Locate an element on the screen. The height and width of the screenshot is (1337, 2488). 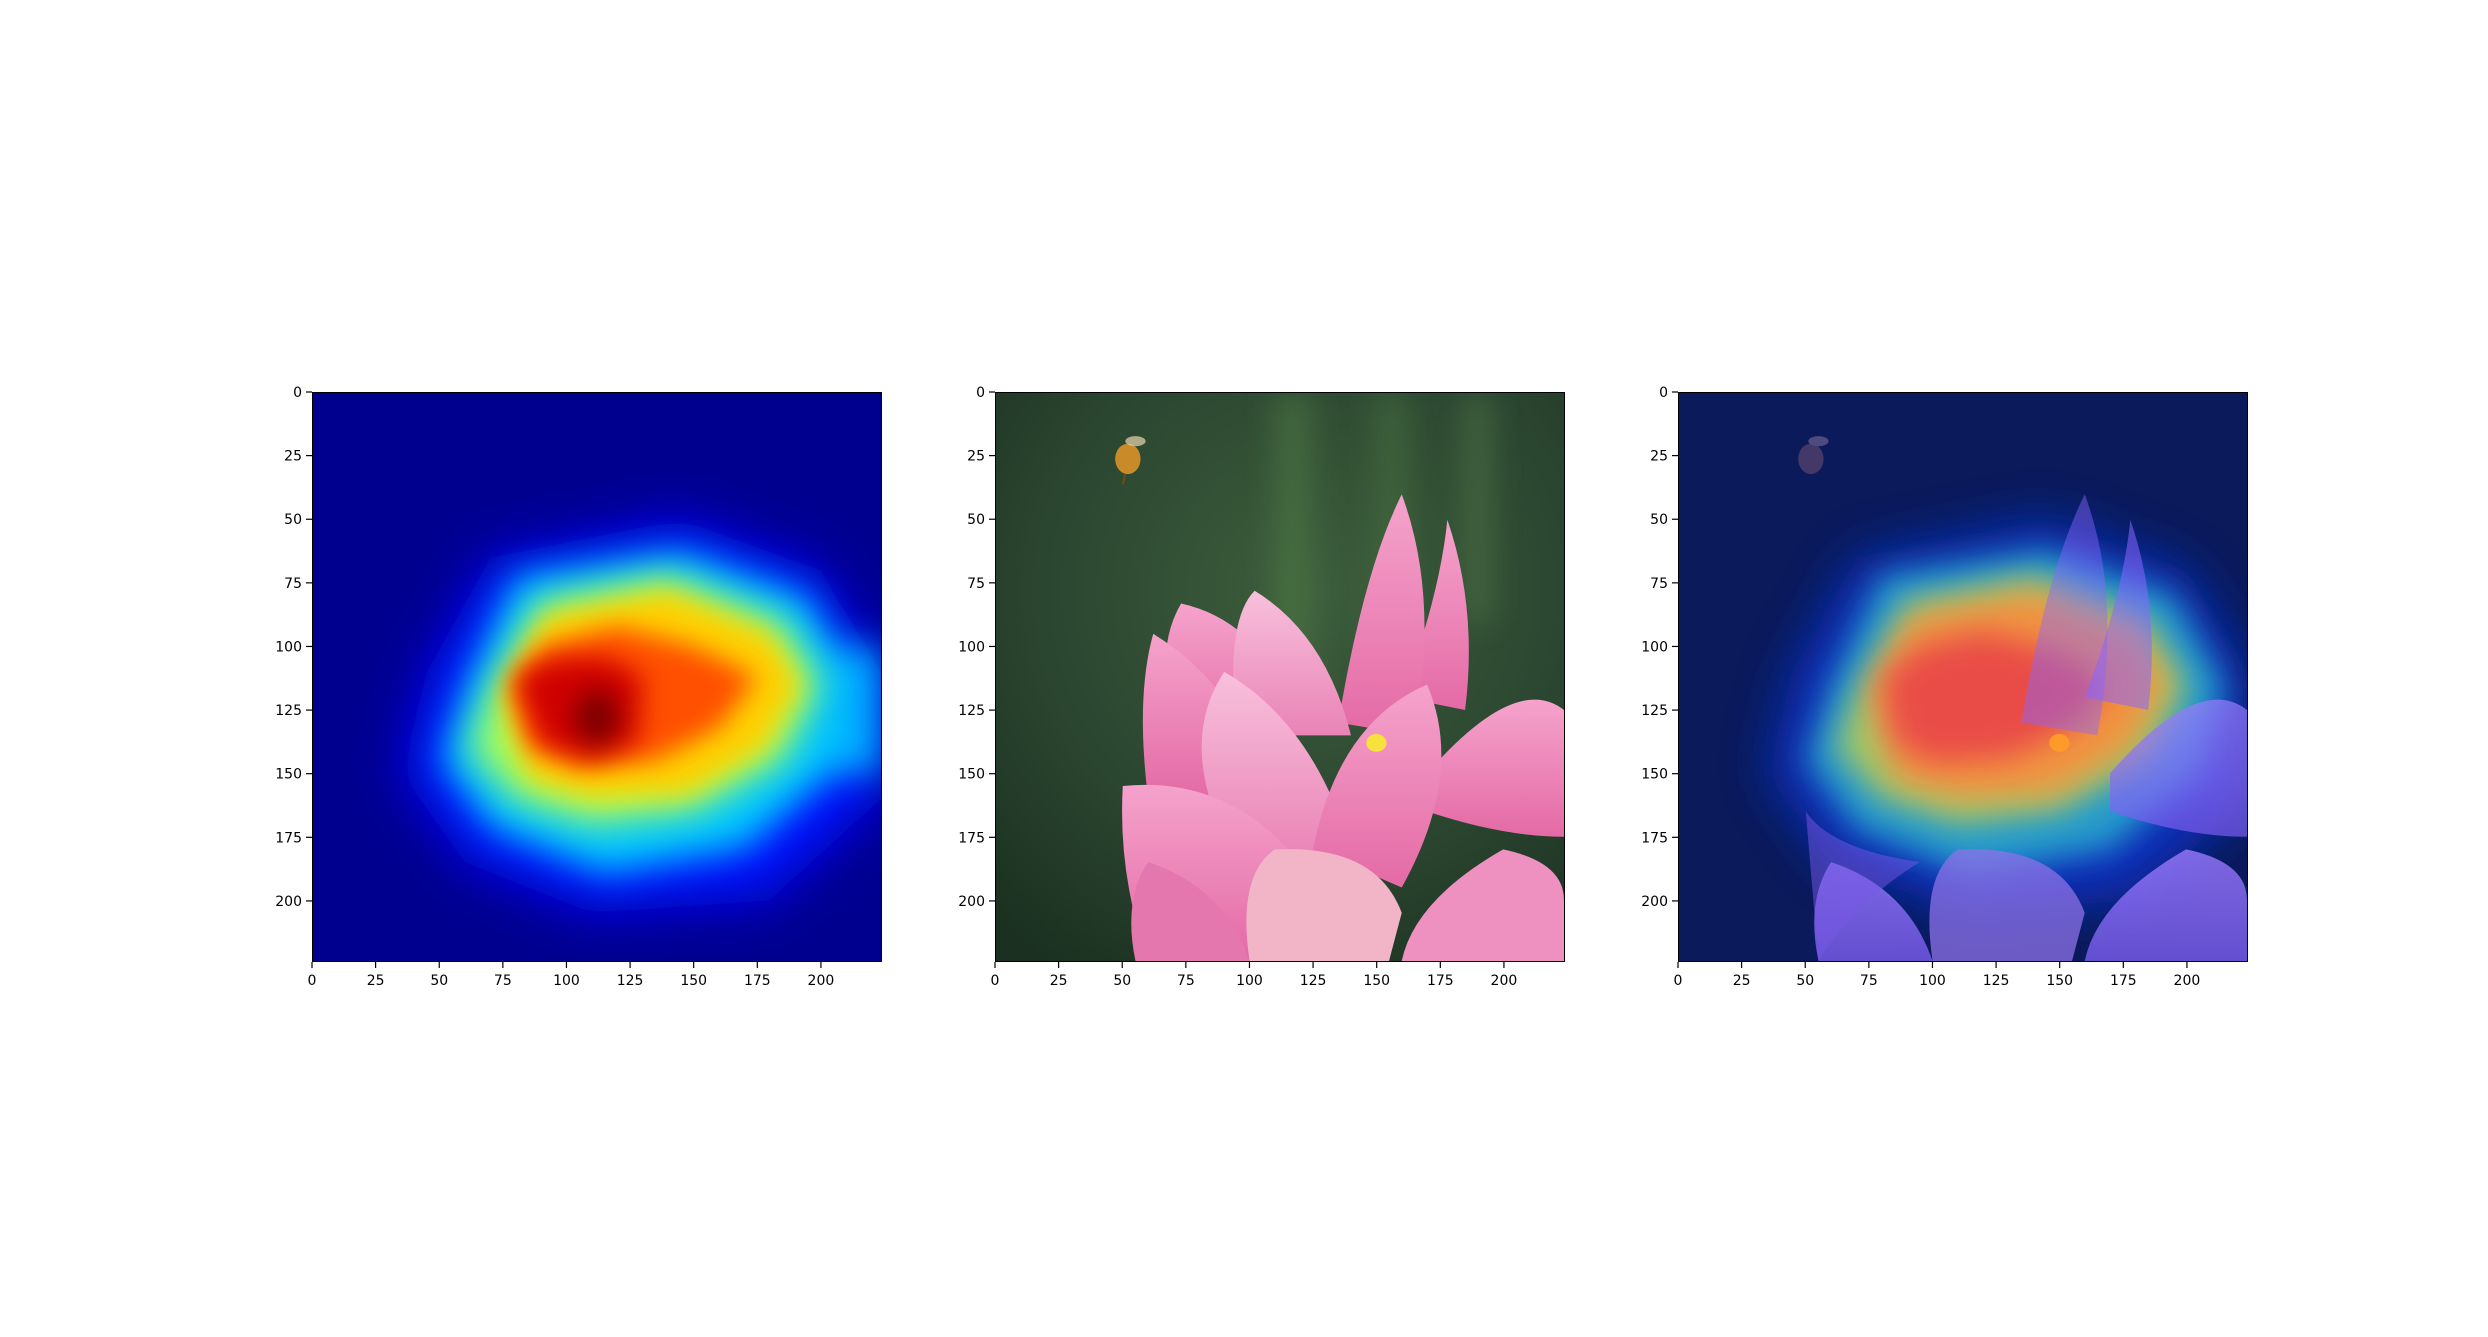
lotus-image is located at coordinates (1280, 677).